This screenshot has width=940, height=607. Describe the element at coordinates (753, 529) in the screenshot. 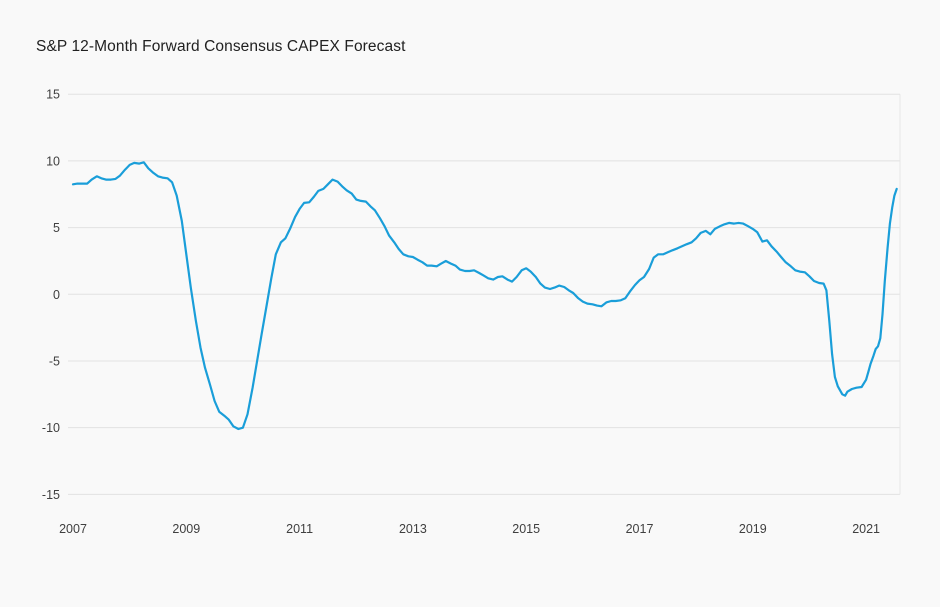

I see `x-tick-label-2019: 2019` at that location.